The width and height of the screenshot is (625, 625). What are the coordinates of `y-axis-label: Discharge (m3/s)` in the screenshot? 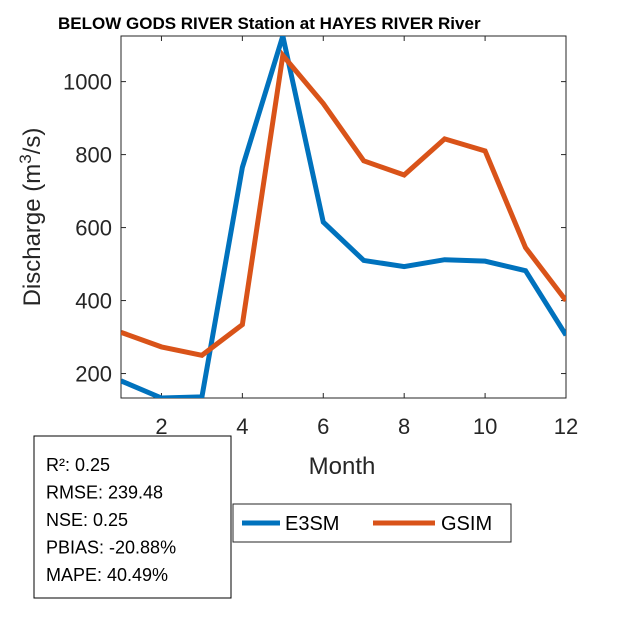 It's located at (31, 217).